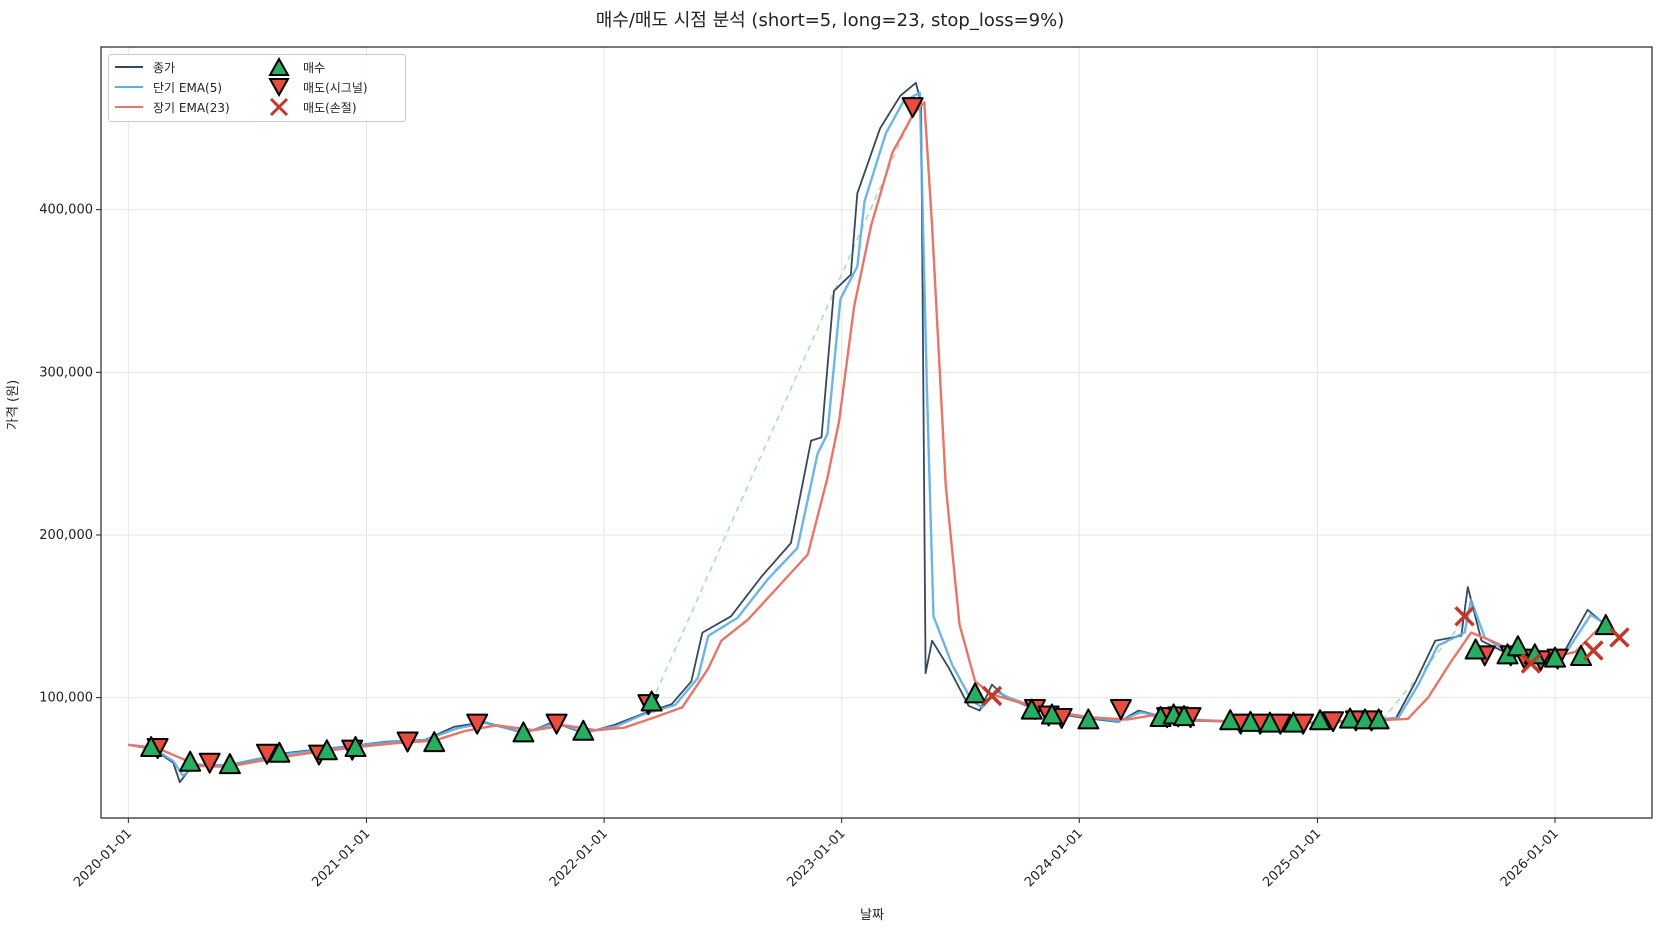 This screenshot has height=930, width=1660. Describe the element at coordinates (279, 88) in the screenshot. I see `sell-triangle-icon` at that location.